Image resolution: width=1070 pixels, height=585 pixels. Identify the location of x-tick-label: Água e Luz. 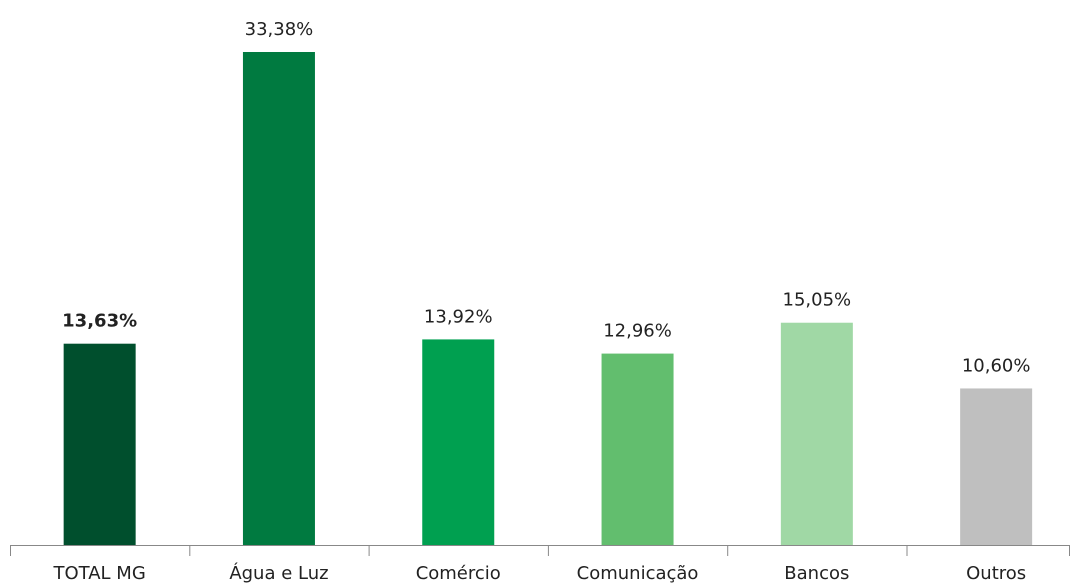
(278, 573).